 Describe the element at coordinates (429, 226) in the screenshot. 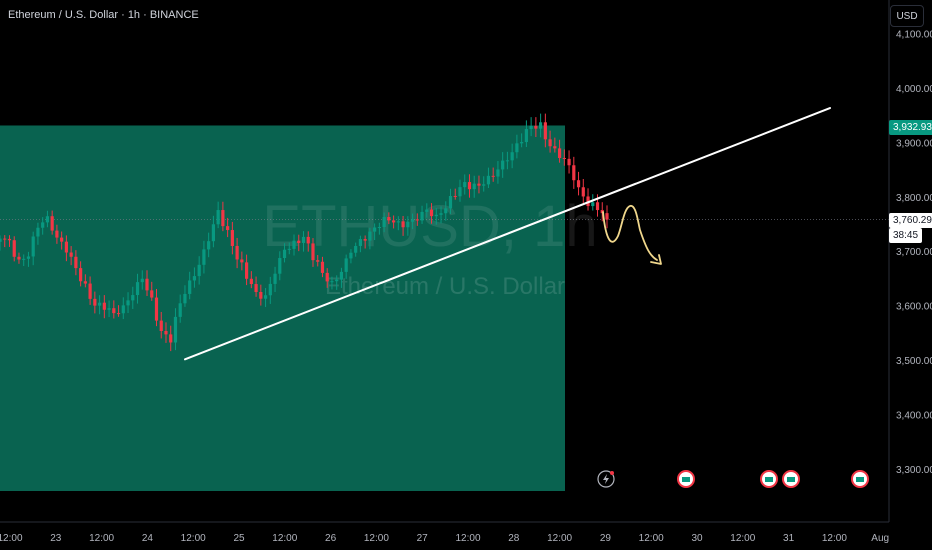

I see `watermark-ticker: ETHUSD, 1h` at that location.